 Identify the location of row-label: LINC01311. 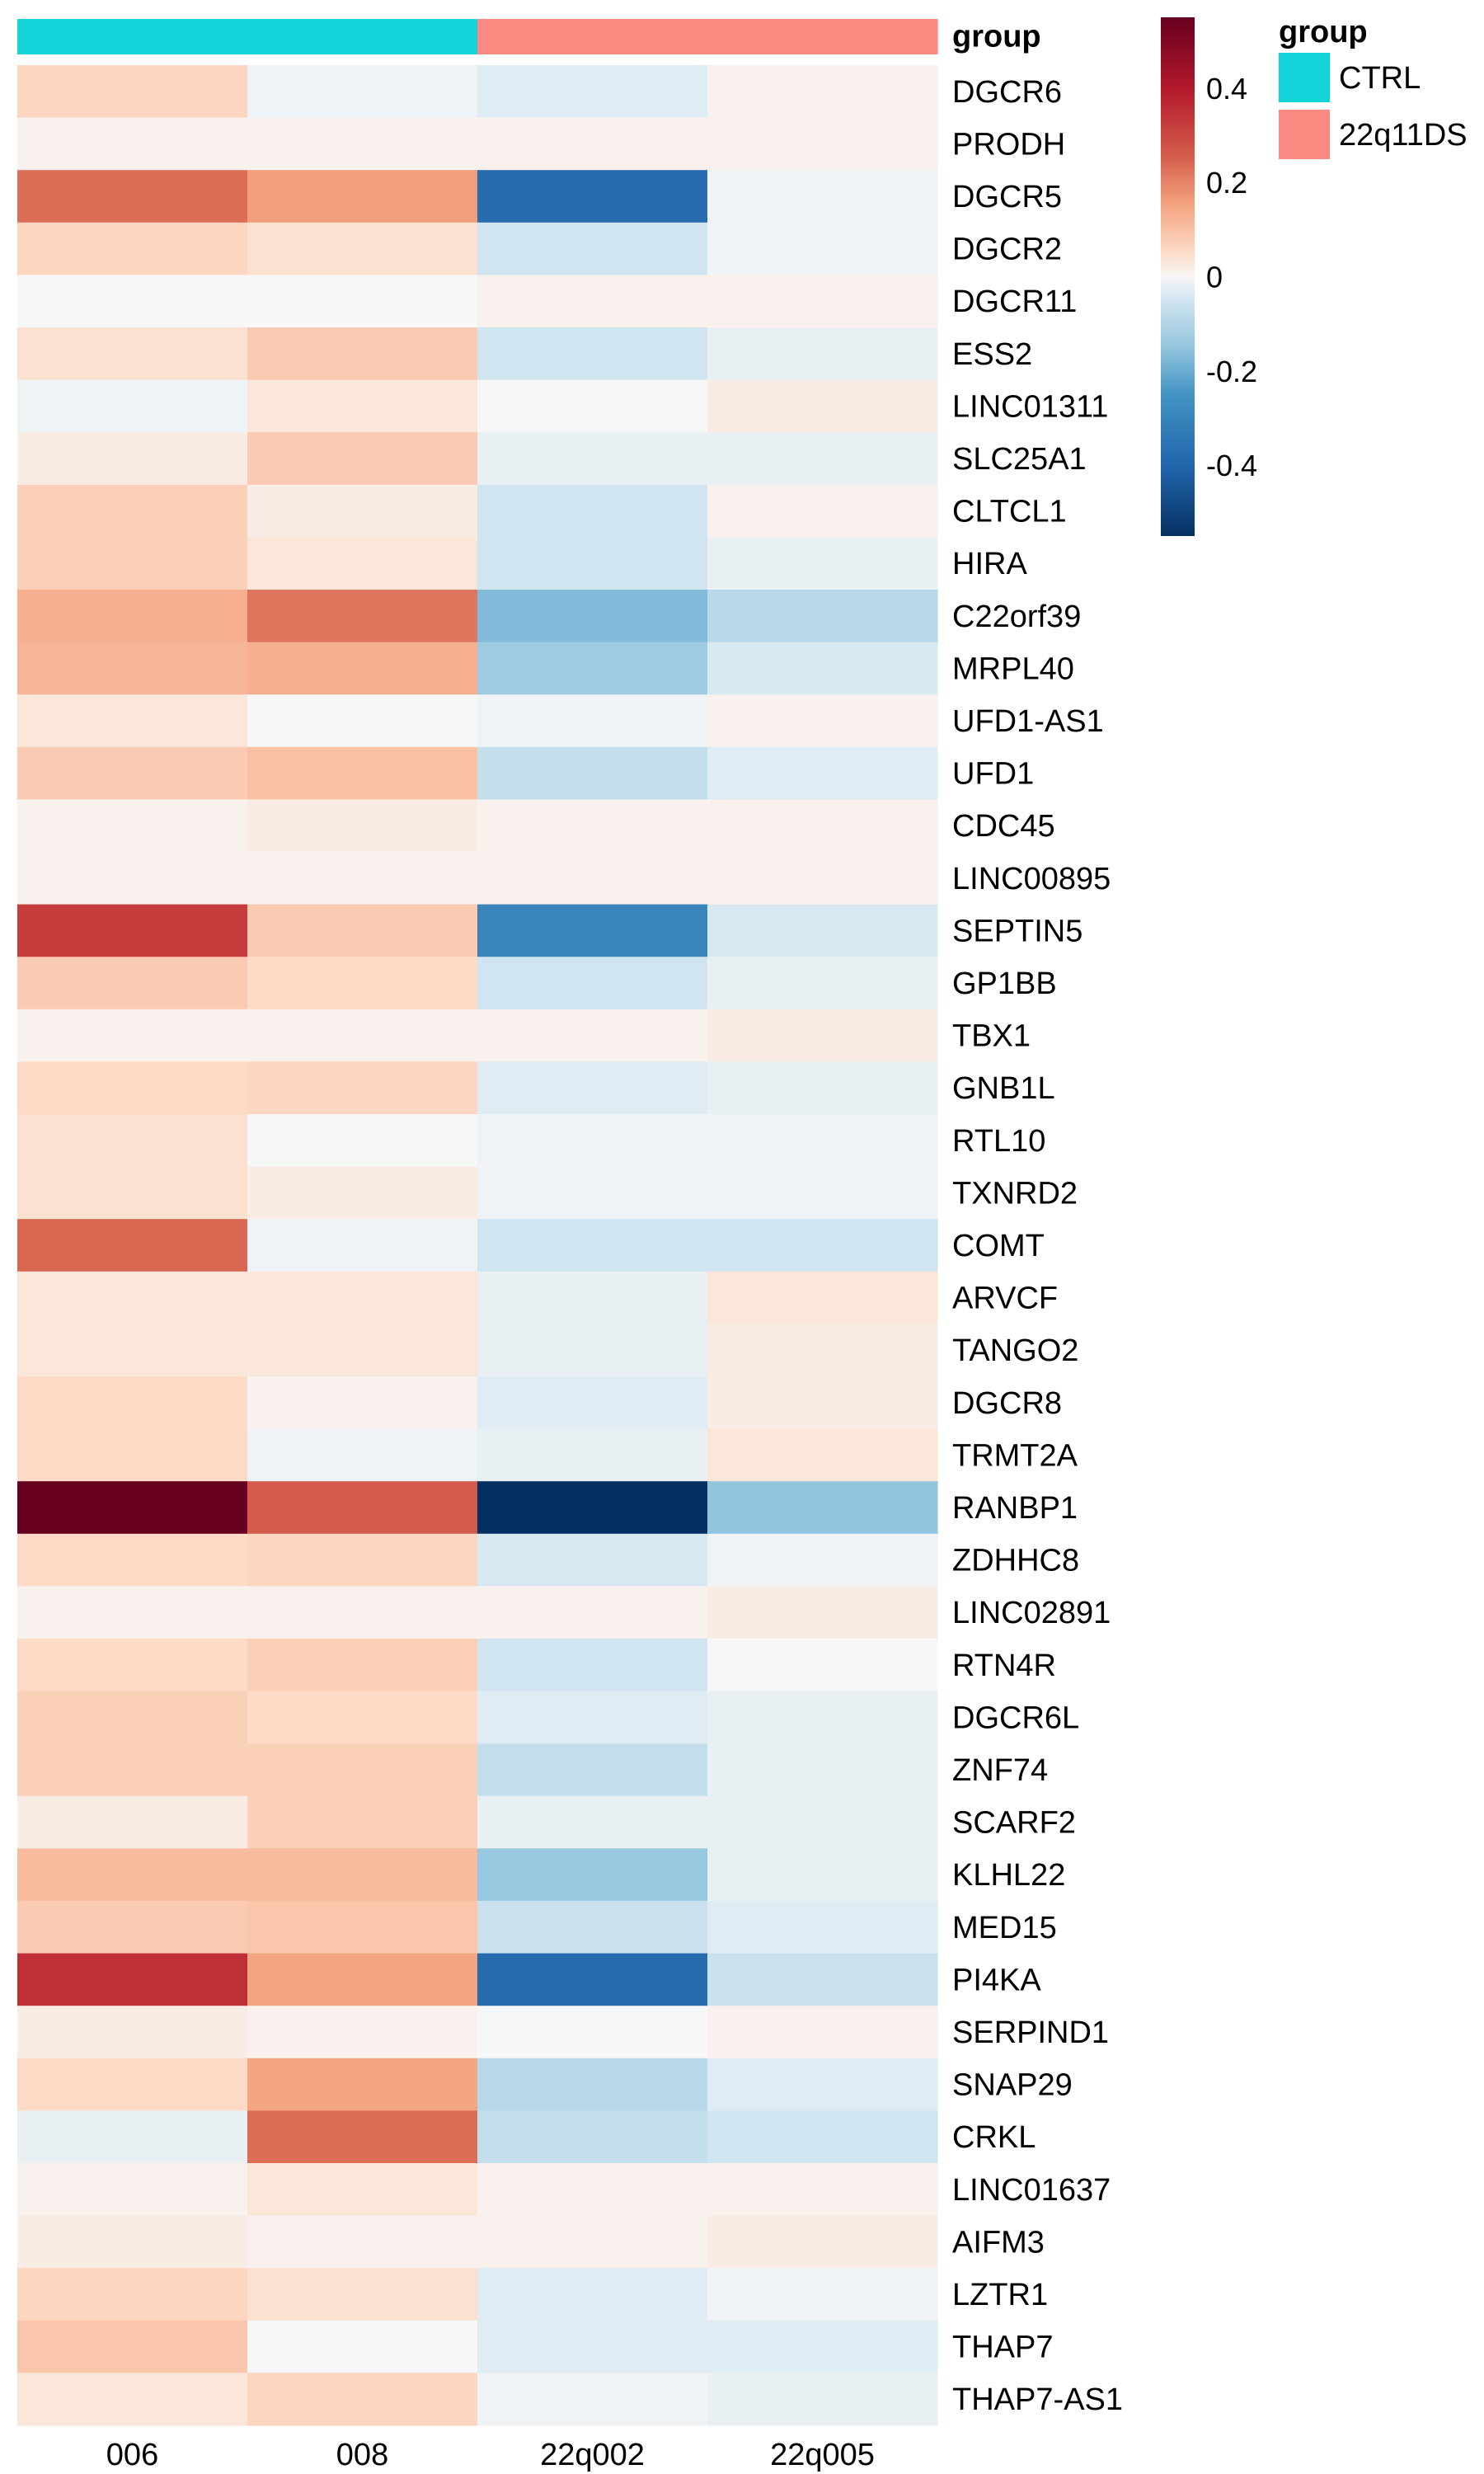
(1030, 406).